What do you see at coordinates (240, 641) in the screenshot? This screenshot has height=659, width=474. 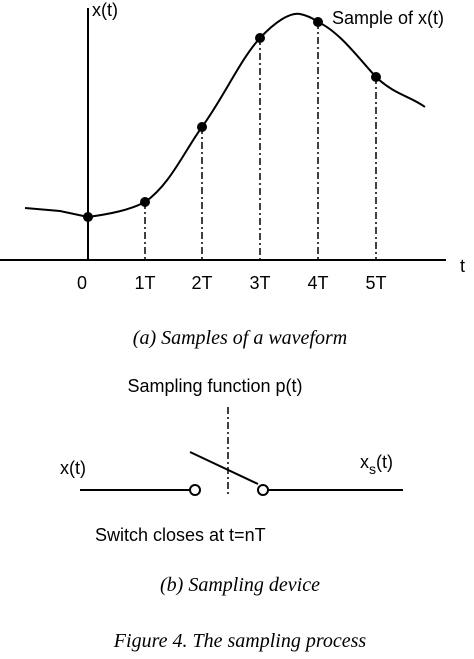 I see `figure-caption: Figure 4. The sampling process` at bounding box center [240, 641].